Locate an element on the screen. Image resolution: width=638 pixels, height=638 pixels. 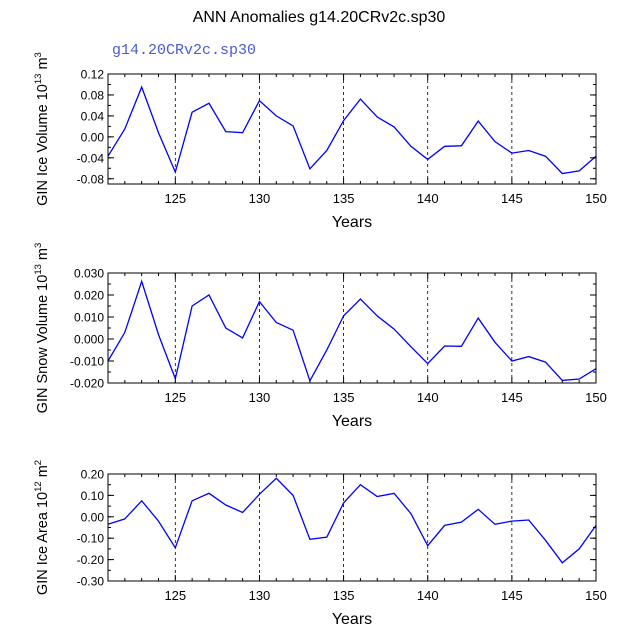
y-axis-label-unit-exp: 2 is located at coordinates (38, 462).